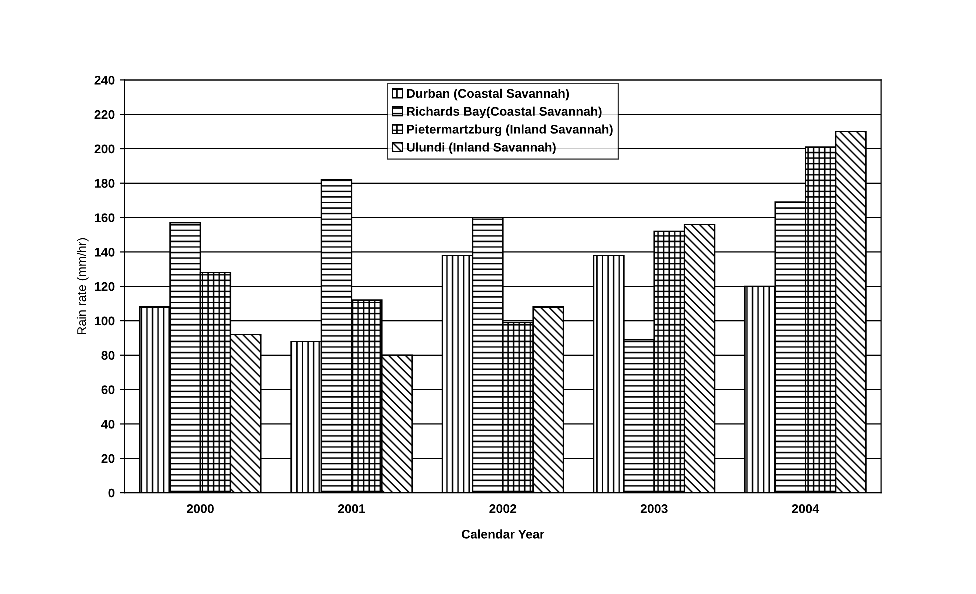  What do you see at coordinates (806, 509) in the screenshot?
I see `x-tick-label: 2004` at bounding box center [806, 509].